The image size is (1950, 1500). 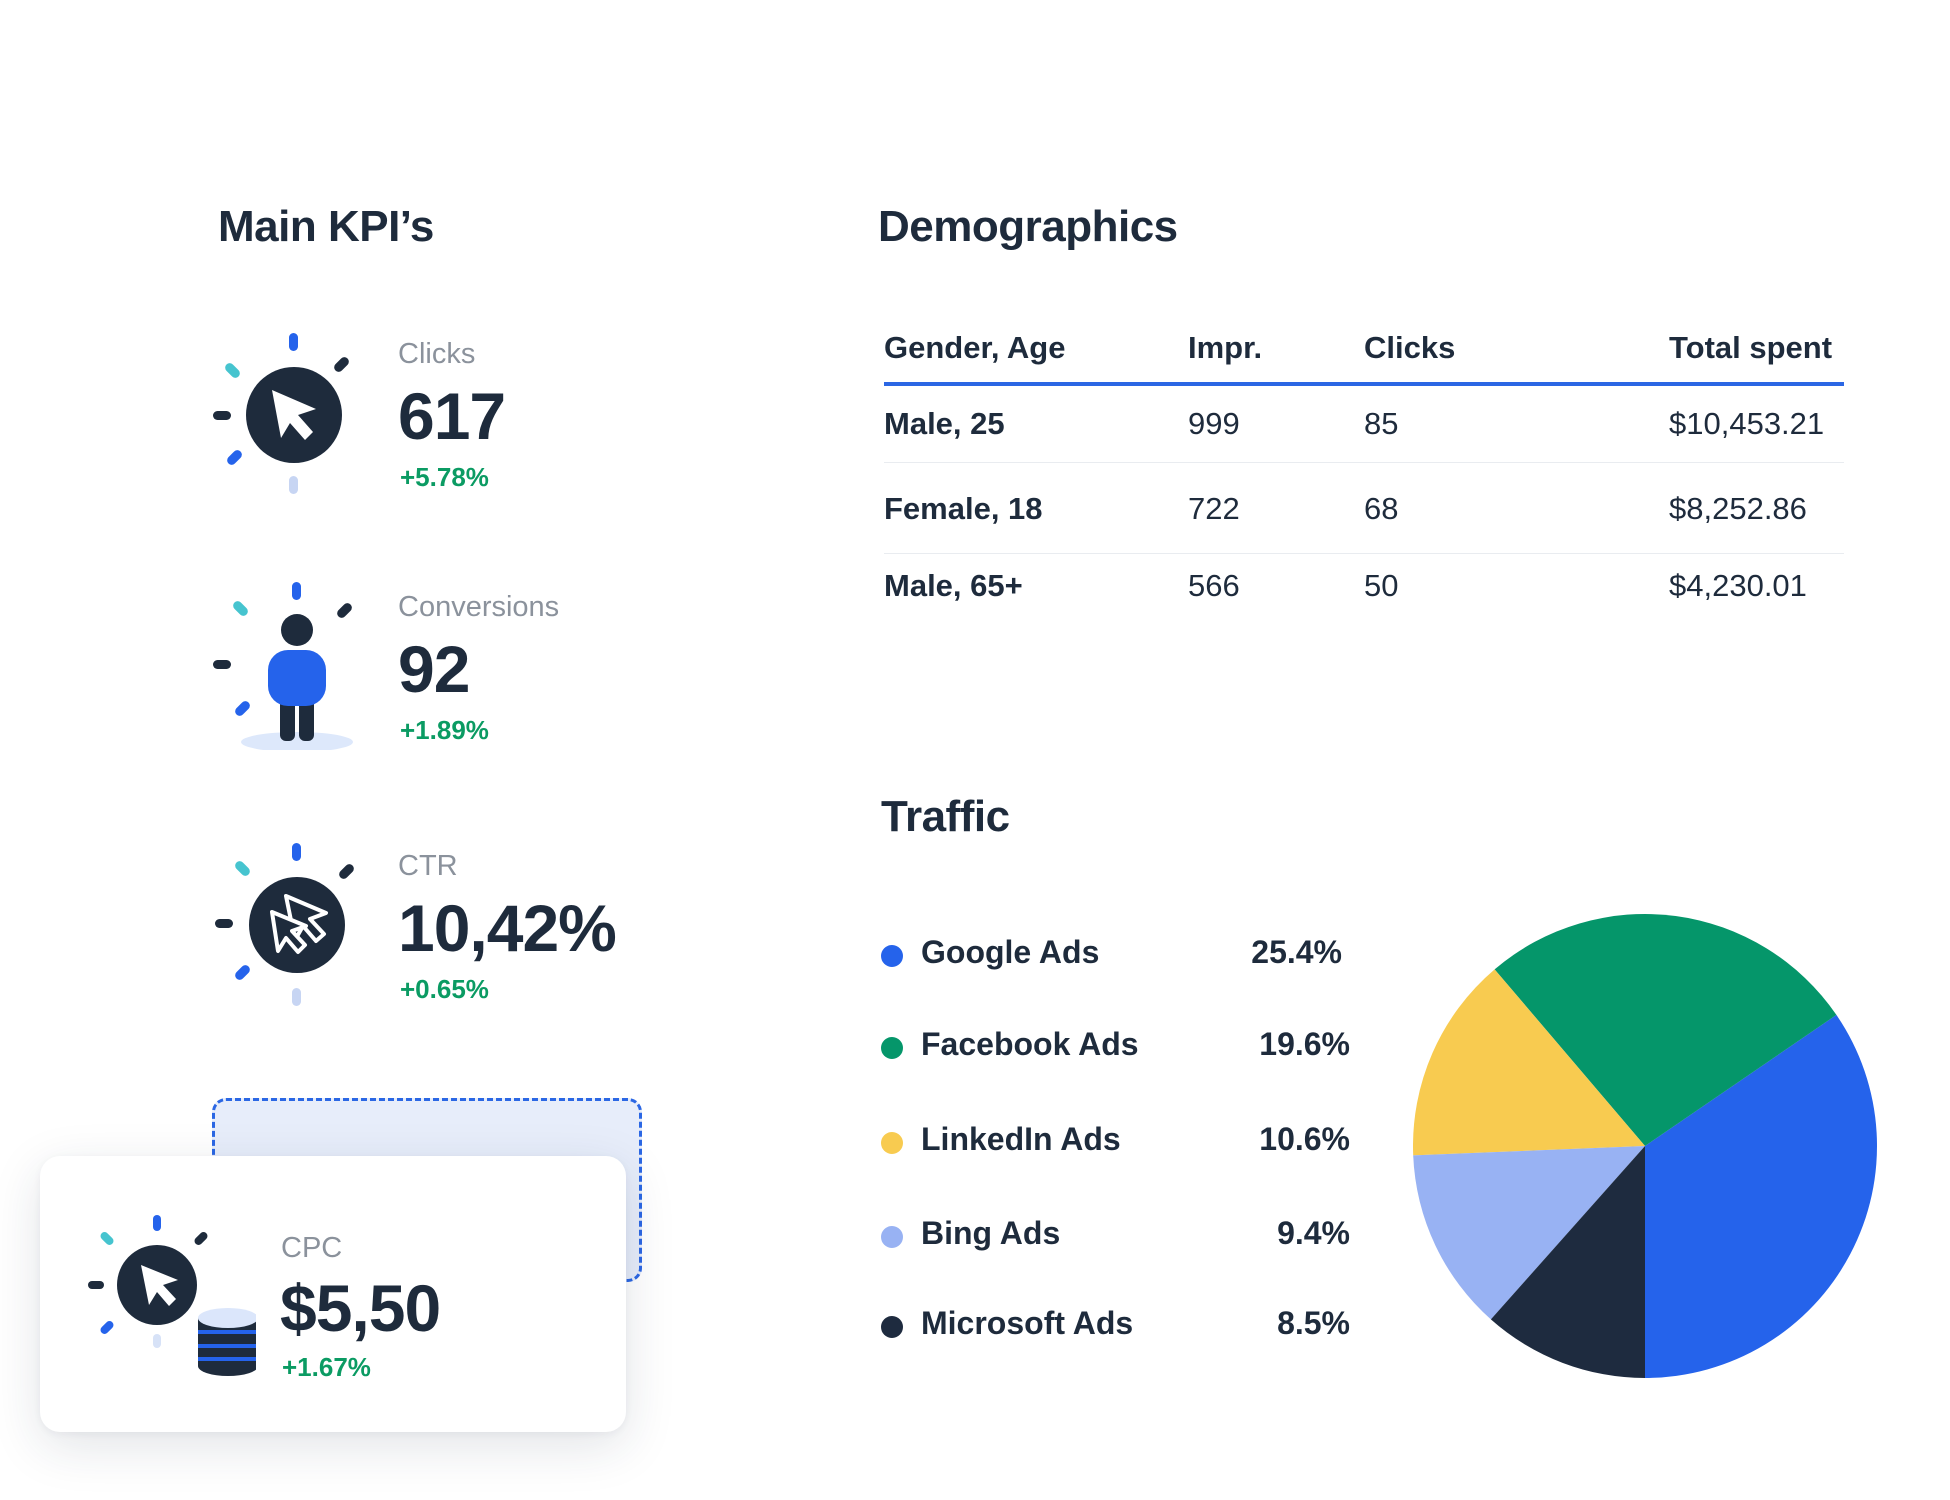 I want to click on cell-clicks: 68, so click(x=1381, y=508).